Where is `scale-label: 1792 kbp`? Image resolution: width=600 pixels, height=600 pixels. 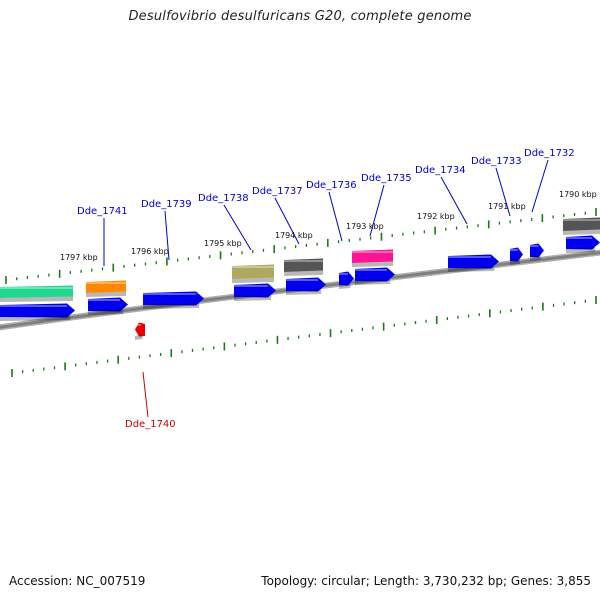
scale-label: 1792 kbp is located at coordinates (436, 216).